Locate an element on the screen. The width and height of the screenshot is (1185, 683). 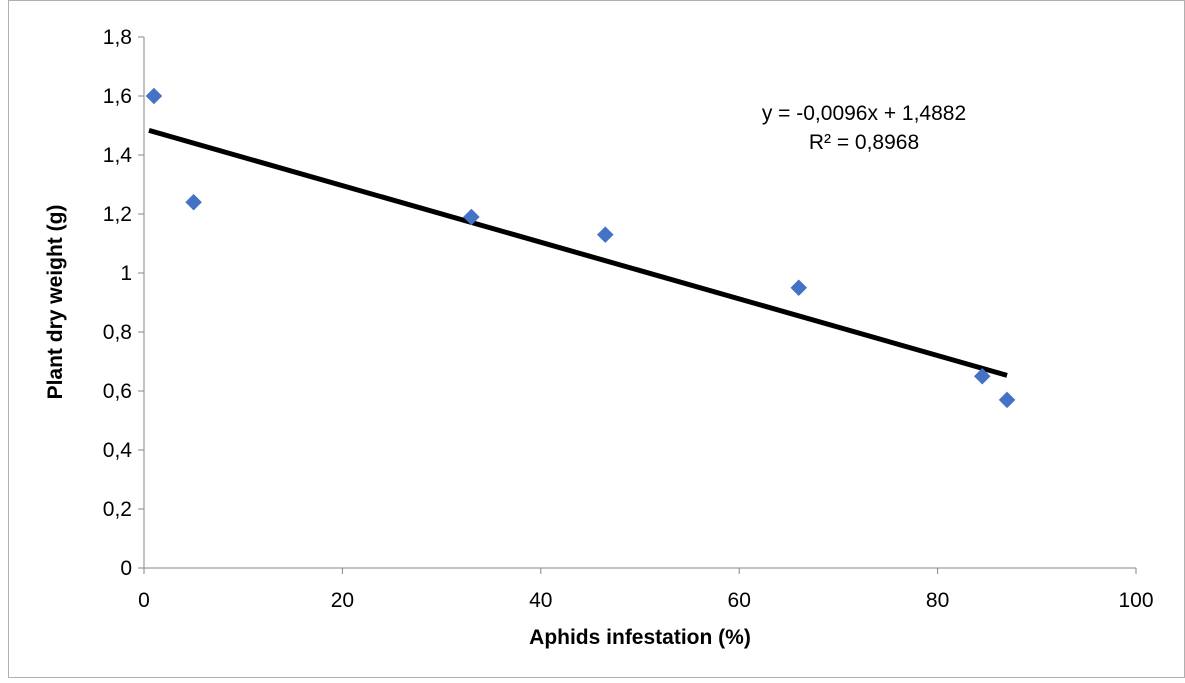
x-axis-ticks: 0 20 40 60 80 100 is located at coordinates (646, 590).